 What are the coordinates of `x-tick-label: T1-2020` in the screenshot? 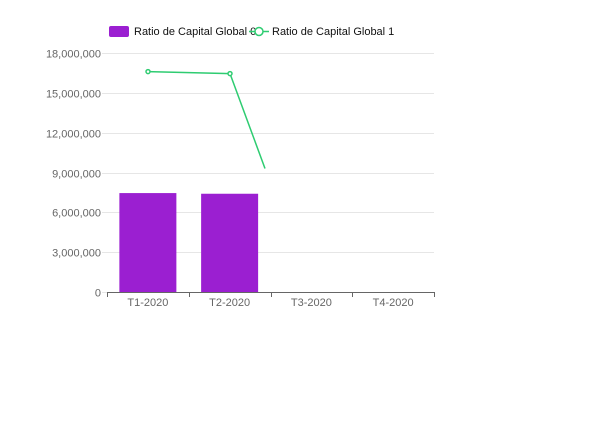 It's located at (147, 303).